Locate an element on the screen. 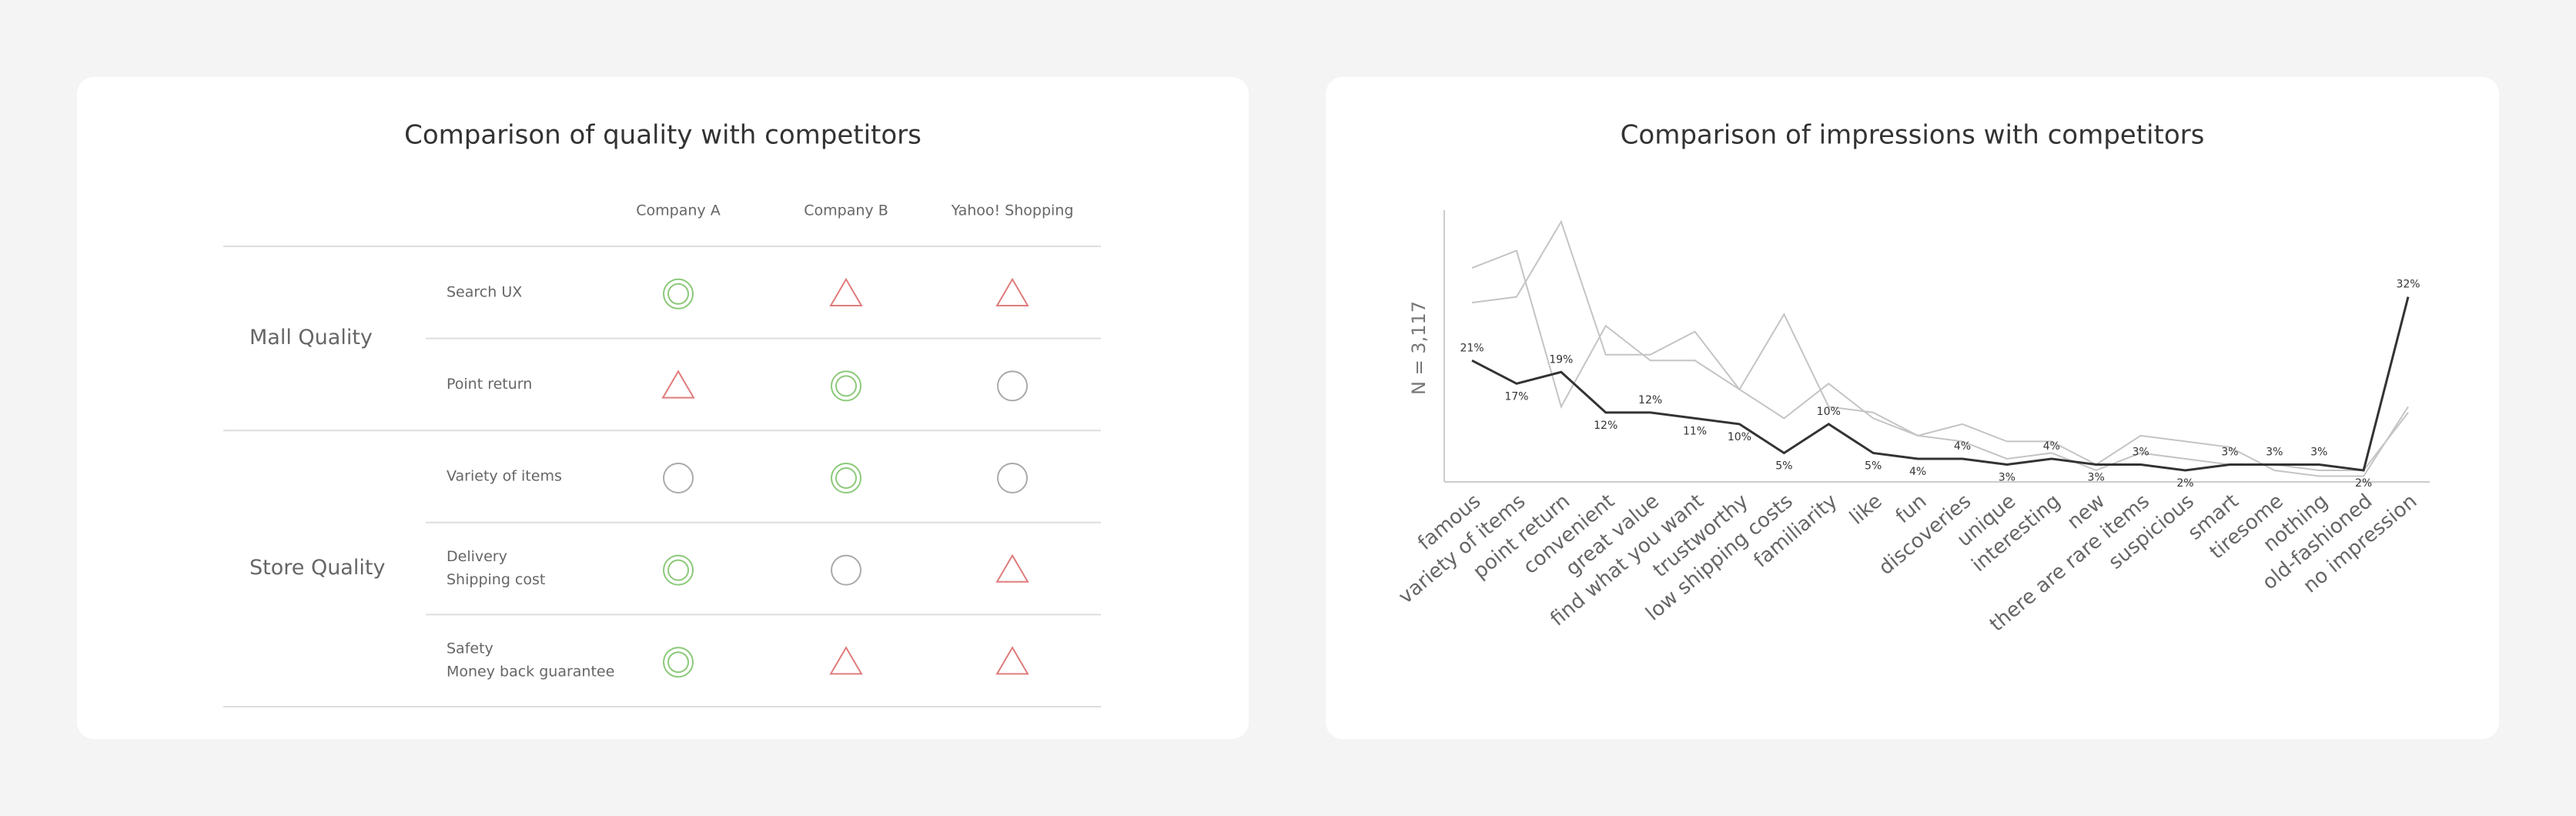 This screenshot has height=816, width=2576. column-header: Company A is located at coordinates (678, 210).